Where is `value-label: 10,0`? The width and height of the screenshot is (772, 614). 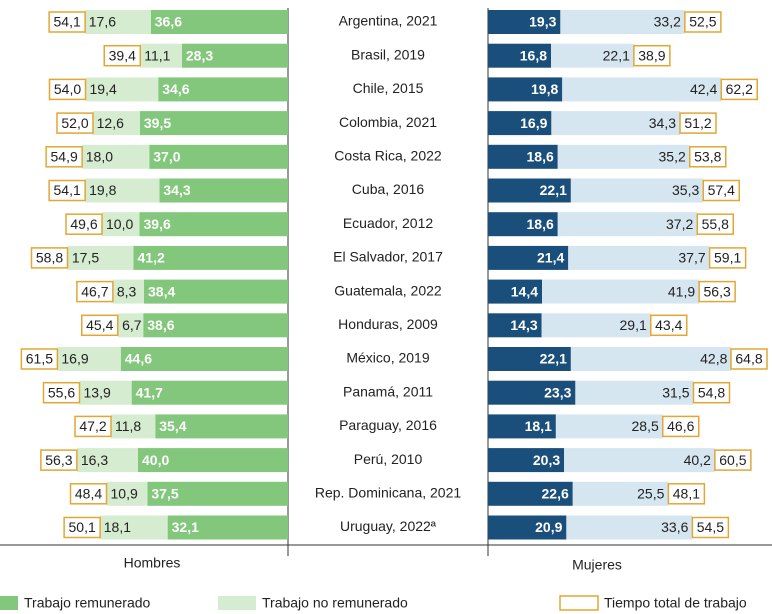
value-label: 10,0 is located at coordinates (119, 224).